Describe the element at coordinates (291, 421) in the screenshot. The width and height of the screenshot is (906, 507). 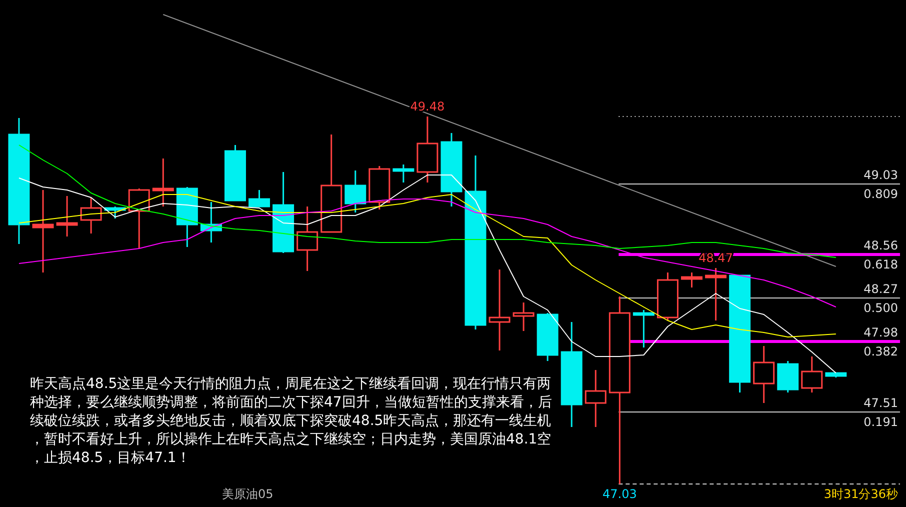
I see `annotation: 昨天高点48.5这里是今天行情的阻力点，周尾在这之下继续看回调，现在行情只有两种选择，要么继续顺势调整，将前面的二次下探47回升，当做短暂性的支撑来看，后续破位续跌，或者多头绝地反击，顺着双底下探突破48.5昨天高点，那还有一线生机，暂时不看好上升，所以操作上在昨天高点之下继续空；日内走势，美国原油48.1空，止损48.5，目标47.1！` at that location.